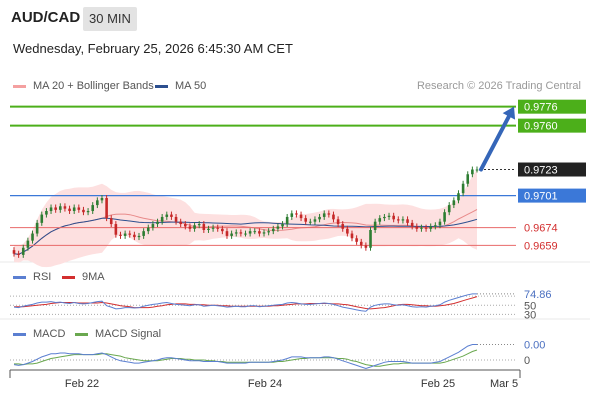  What do you see at coordinates (541, 171) in the screenshot?
I see `last-price-label: 0.9723` at bounding box center [541, 171].